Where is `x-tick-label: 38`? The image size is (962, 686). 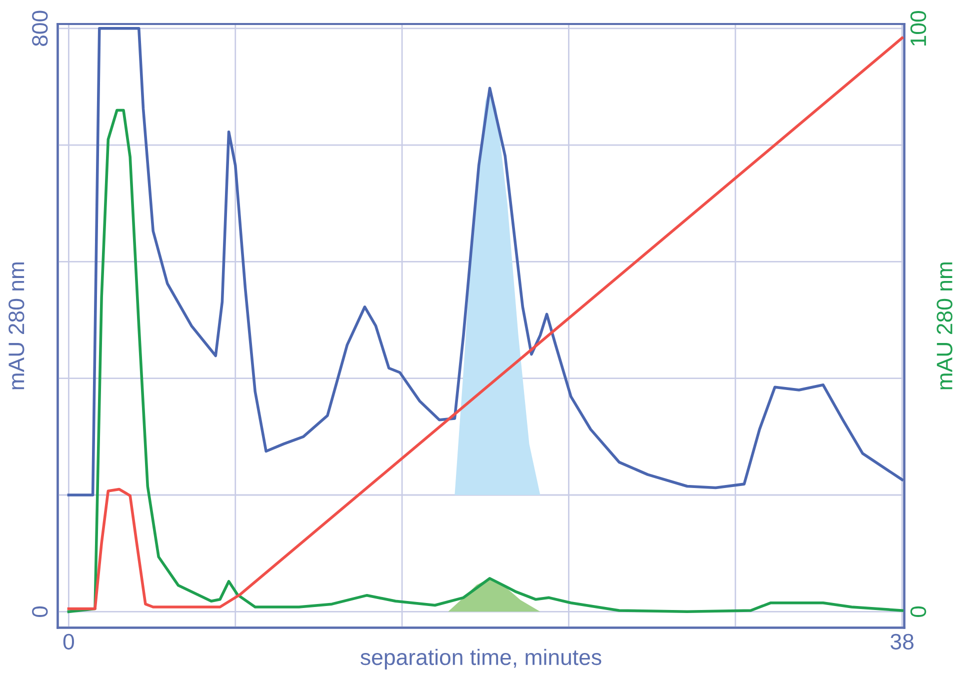 x-tick-label: 38 is located at coordinates (902, 642).